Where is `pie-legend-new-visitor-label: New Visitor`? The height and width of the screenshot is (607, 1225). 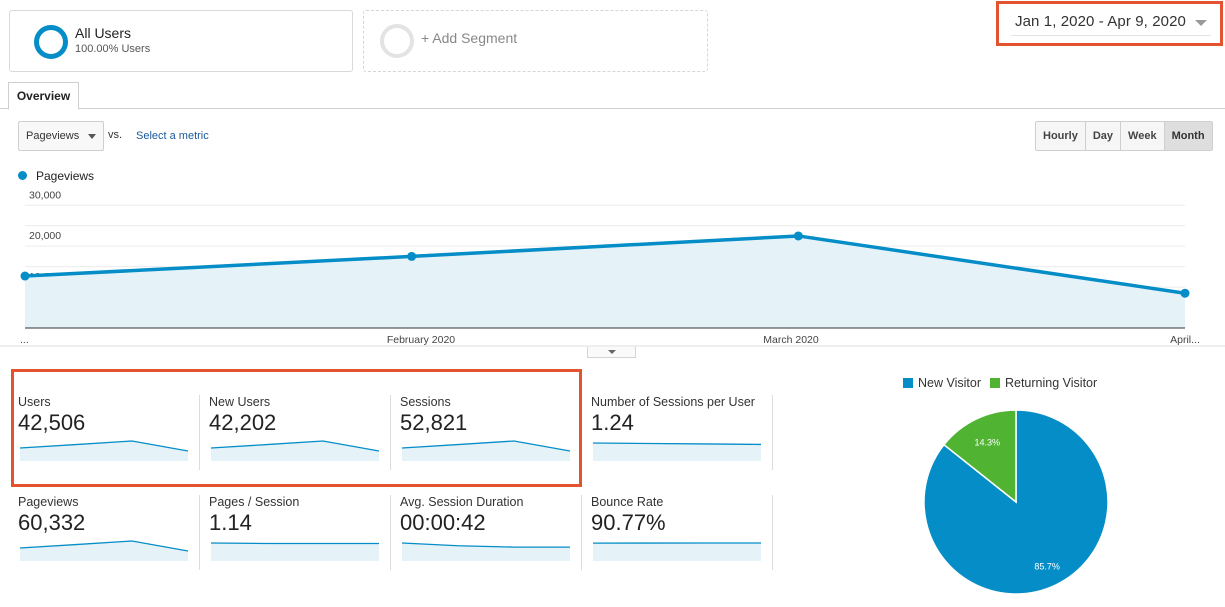 pie-legend-new-visitor-label: New Visitor is located at coordinates (949, 383).